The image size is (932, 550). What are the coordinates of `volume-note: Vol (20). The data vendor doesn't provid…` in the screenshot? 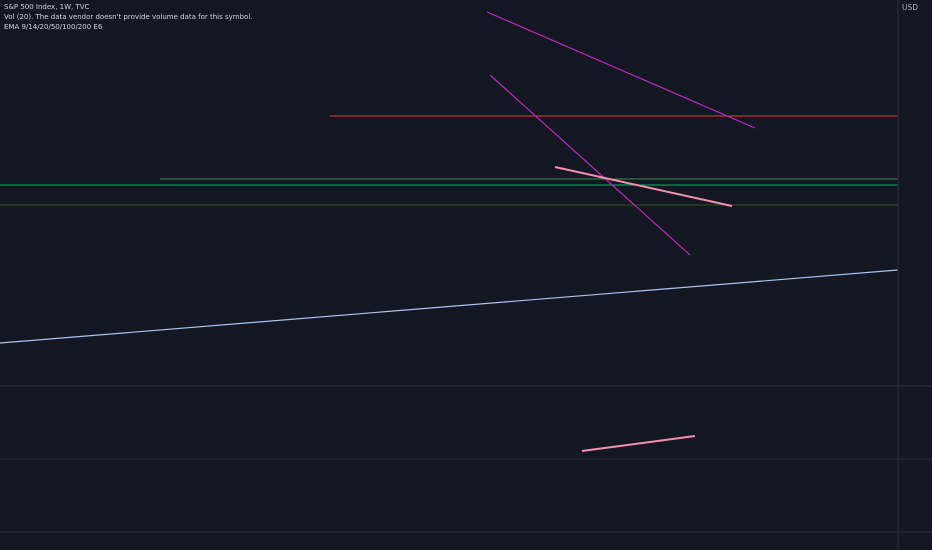 It's located at (128, 17).